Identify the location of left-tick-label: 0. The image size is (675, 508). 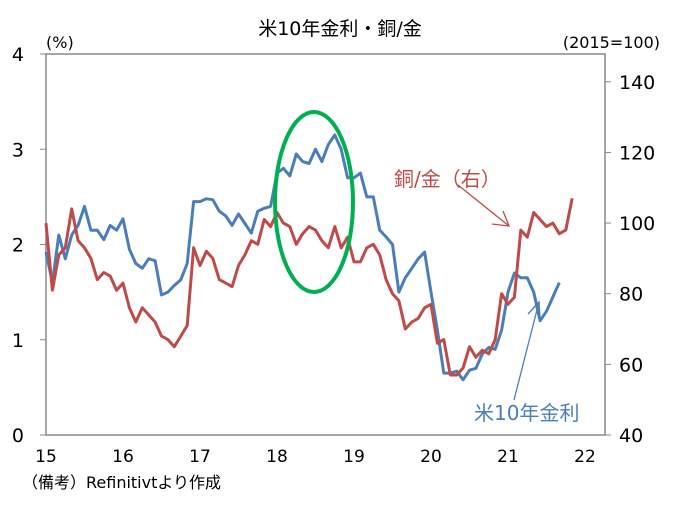
(18, 436).